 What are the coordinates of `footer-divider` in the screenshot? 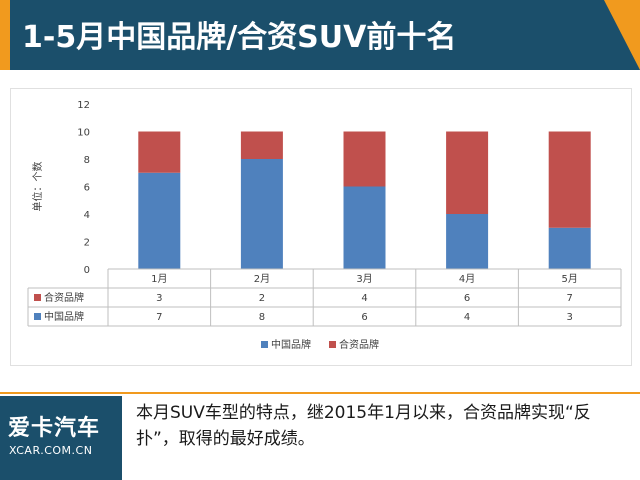 It's located at (320, 393).